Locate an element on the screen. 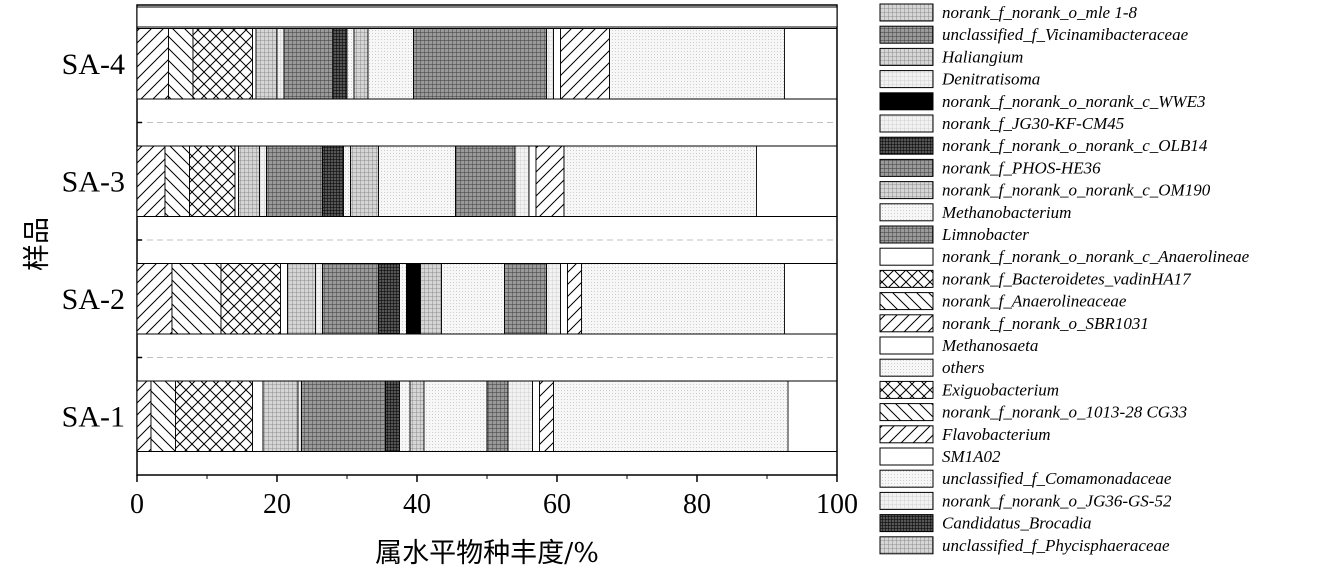  top-strip is located at coordinates (487, 17).